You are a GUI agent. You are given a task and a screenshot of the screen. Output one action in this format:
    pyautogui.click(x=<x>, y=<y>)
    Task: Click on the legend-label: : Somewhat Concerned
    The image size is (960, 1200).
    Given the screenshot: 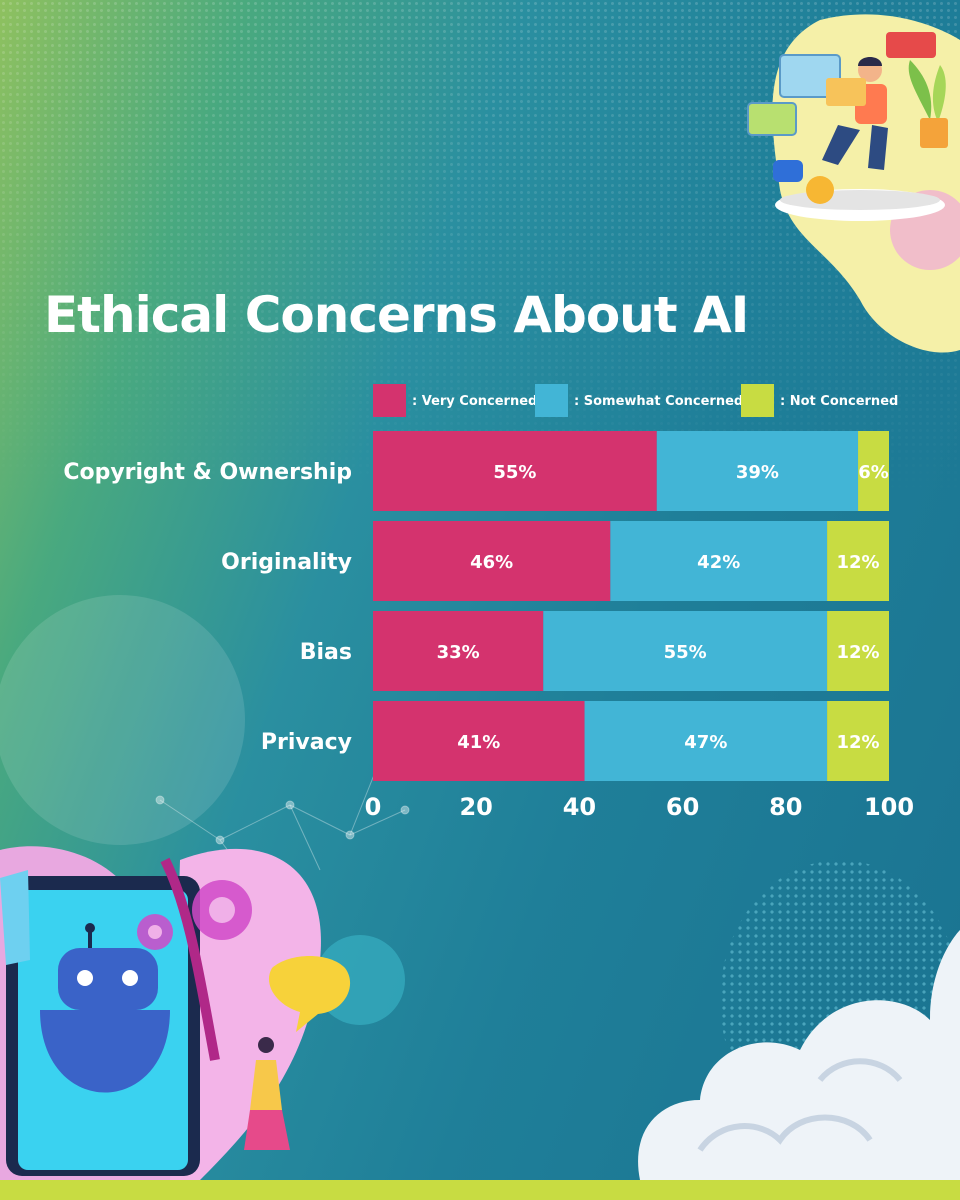 What is the action you would take?
    pyautogui.click(x=658, y=401)
    